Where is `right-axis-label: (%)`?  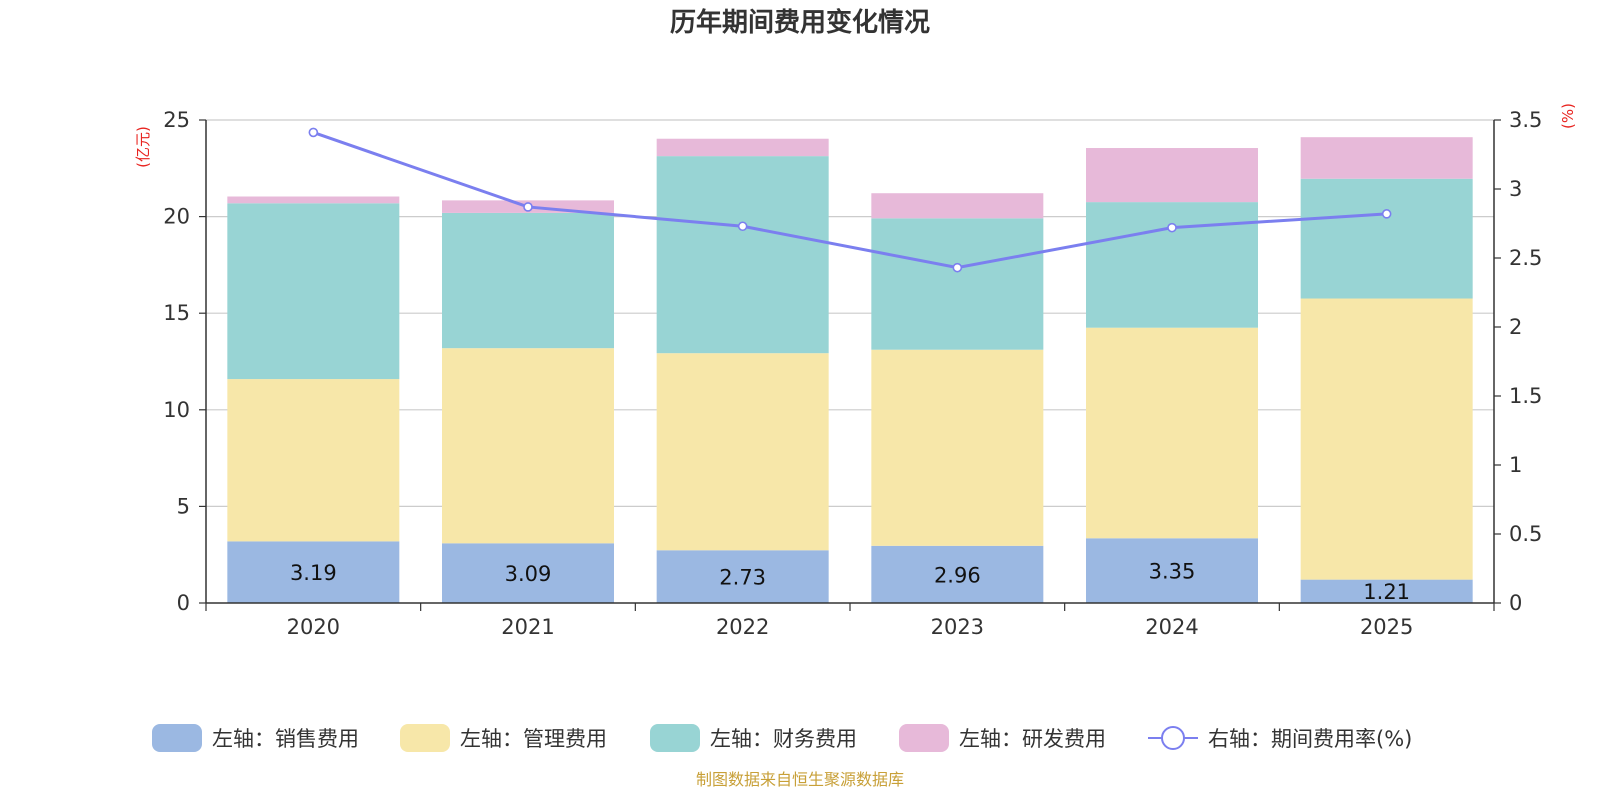 right-axis-label: (%) is located at coordinates (1568, 116).